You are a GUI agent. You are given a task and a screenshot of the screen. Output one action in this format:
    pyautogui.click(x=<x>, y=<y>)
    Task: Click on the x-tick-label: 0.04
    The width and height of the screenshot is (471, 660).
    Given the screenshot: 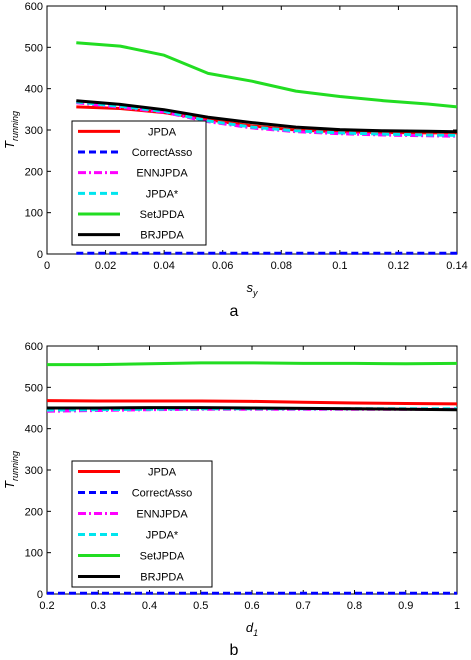 What is the action you would take?
    pyautogui.click(x=163, y=266)
    